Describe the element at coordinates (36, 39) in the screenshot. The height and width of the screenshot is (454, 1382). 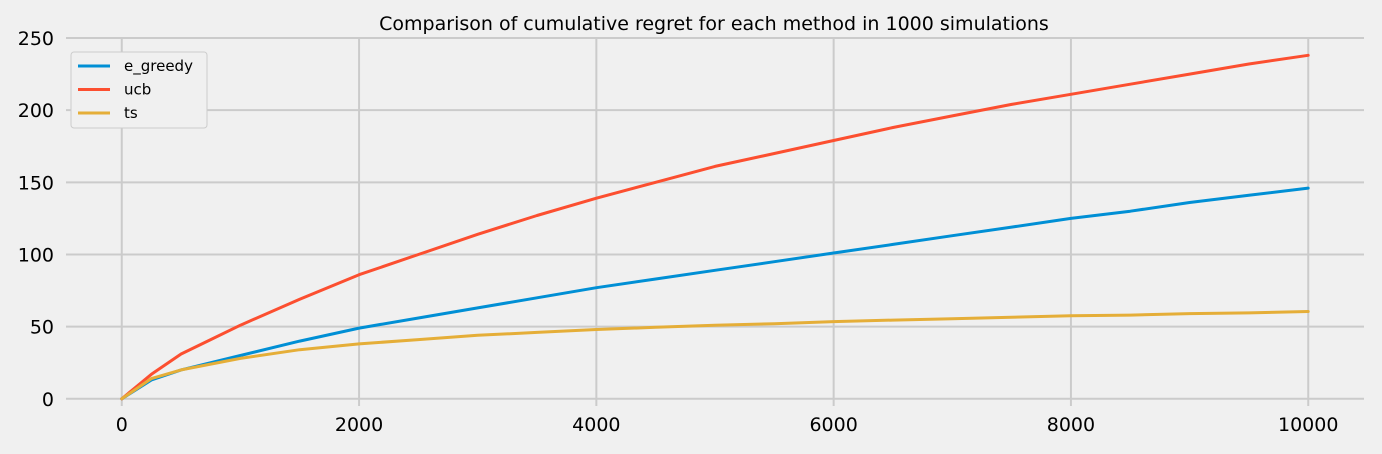
I see `y-tick-label: 250` at that location.